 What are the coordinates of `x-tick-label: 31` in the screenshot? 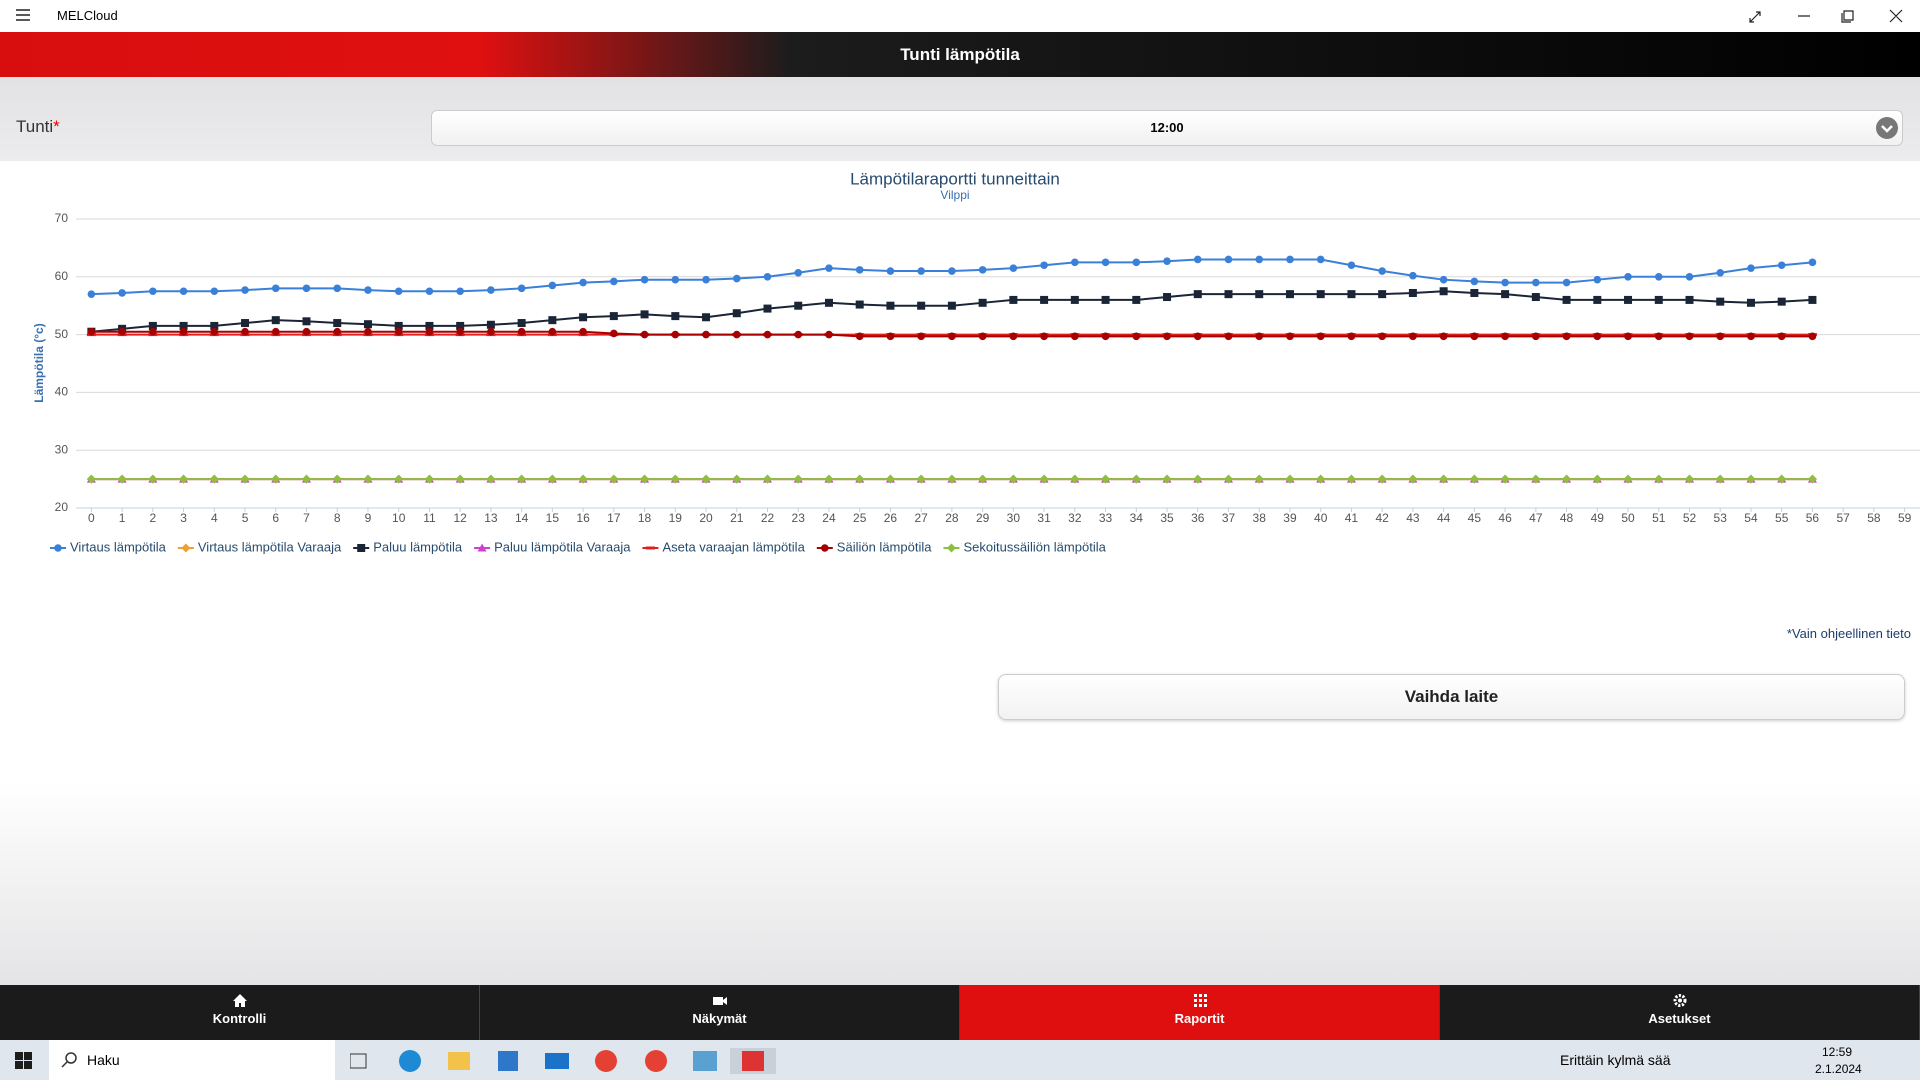 It's located at (1044, 518).